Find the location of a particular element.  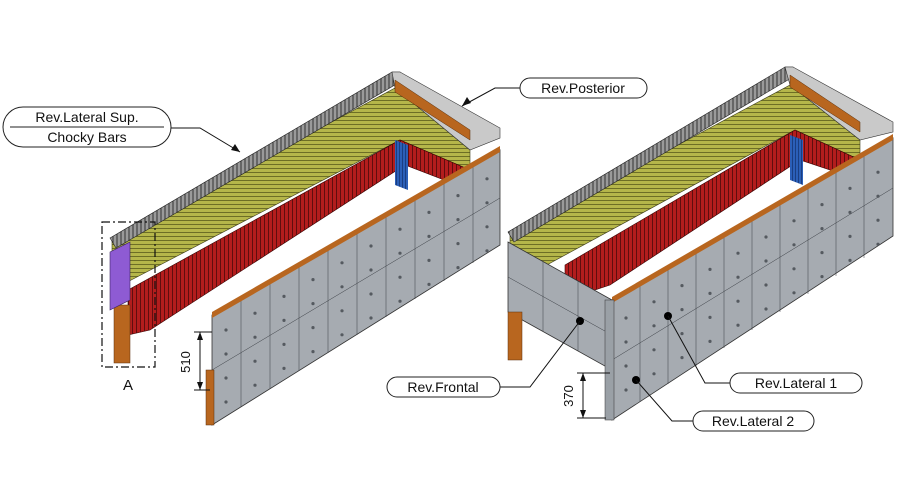

label-lateral-1-text: Rev.Lateral 1 is located at coordinates (796, 383).